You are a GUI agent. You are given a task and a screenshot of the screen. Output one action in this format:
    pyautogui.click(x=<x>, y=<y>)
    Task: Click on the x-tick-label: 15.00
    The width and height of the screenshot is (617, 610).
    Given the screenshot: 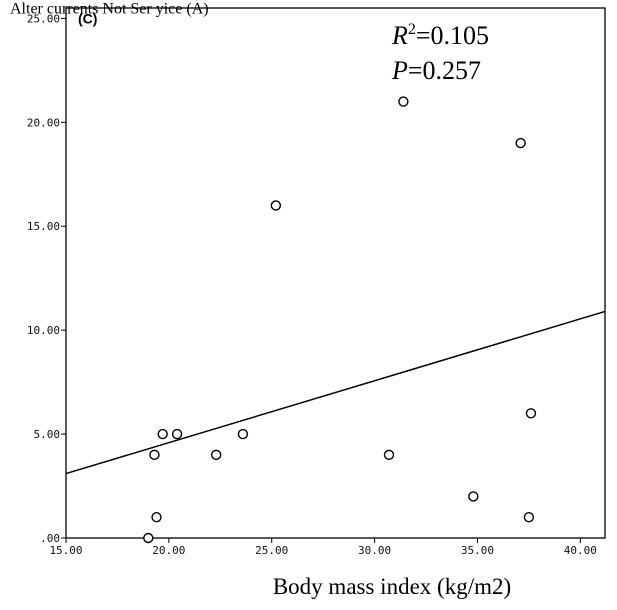 What is the action you would take?
    pyautogui.click(x=65, y=550)
    